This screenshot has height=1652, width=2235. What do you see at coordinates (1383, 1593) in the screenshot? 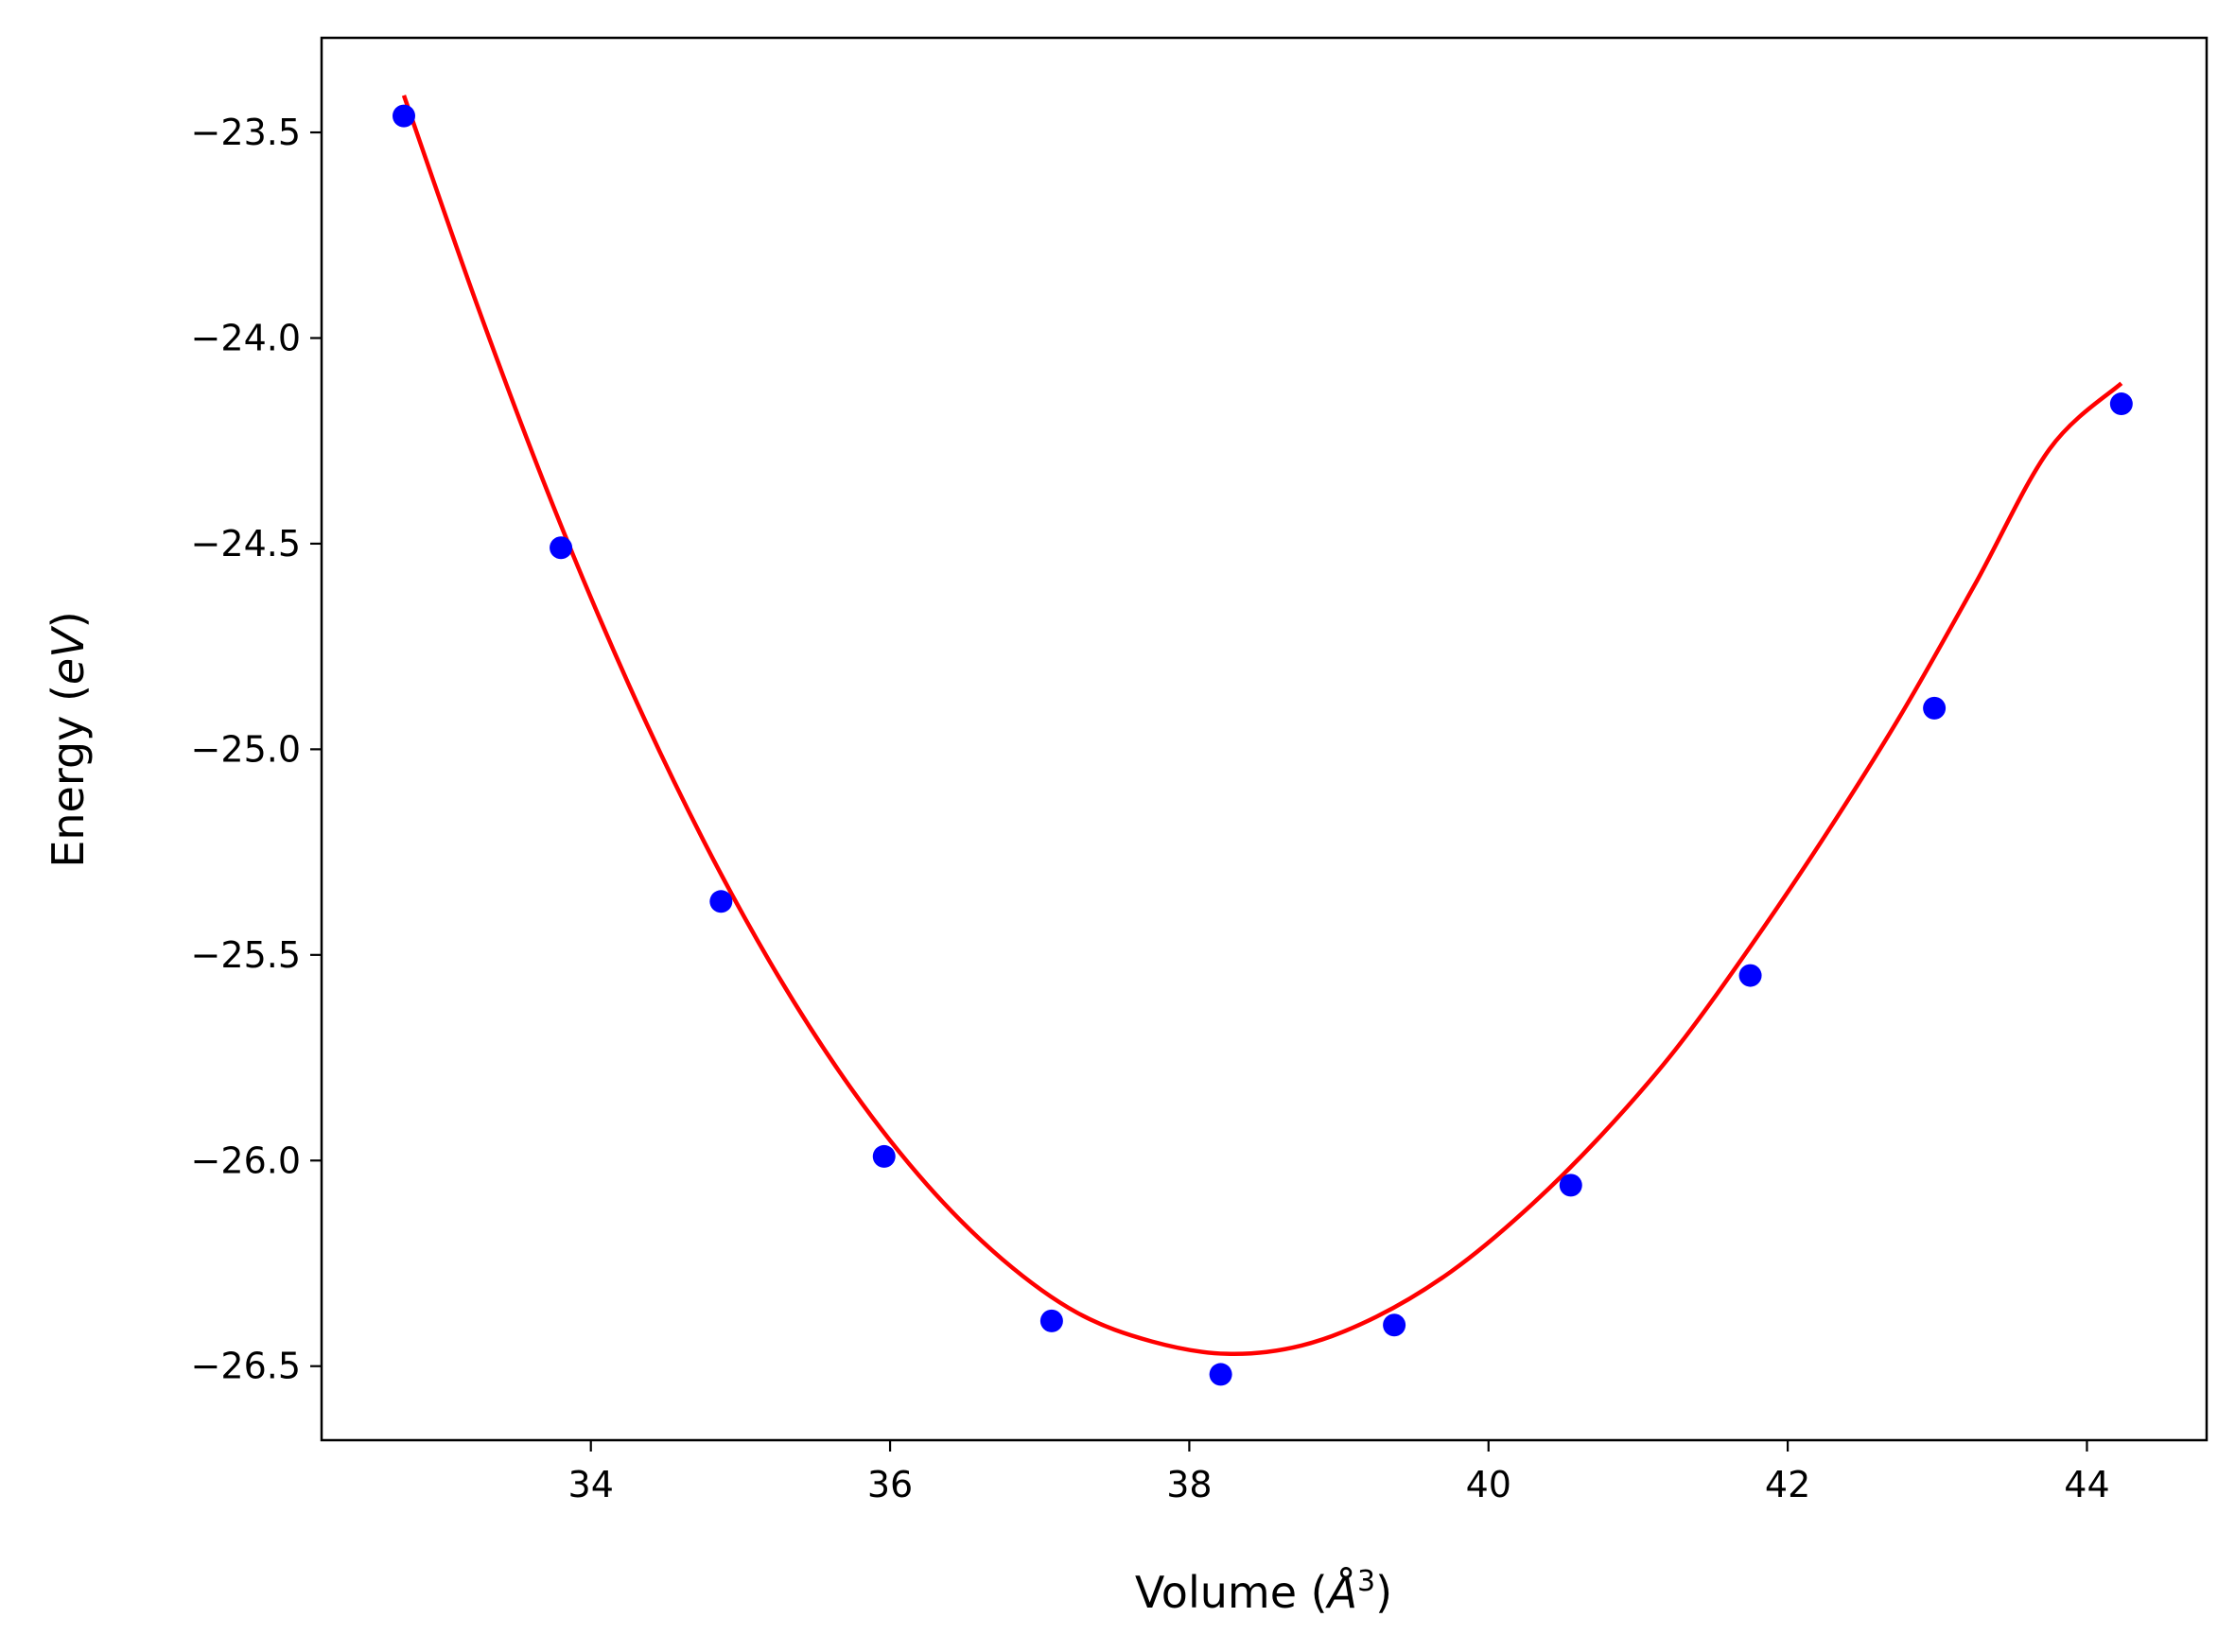
I see `x-axis-label-suffix: )` at bounding box center [1383, 1593].